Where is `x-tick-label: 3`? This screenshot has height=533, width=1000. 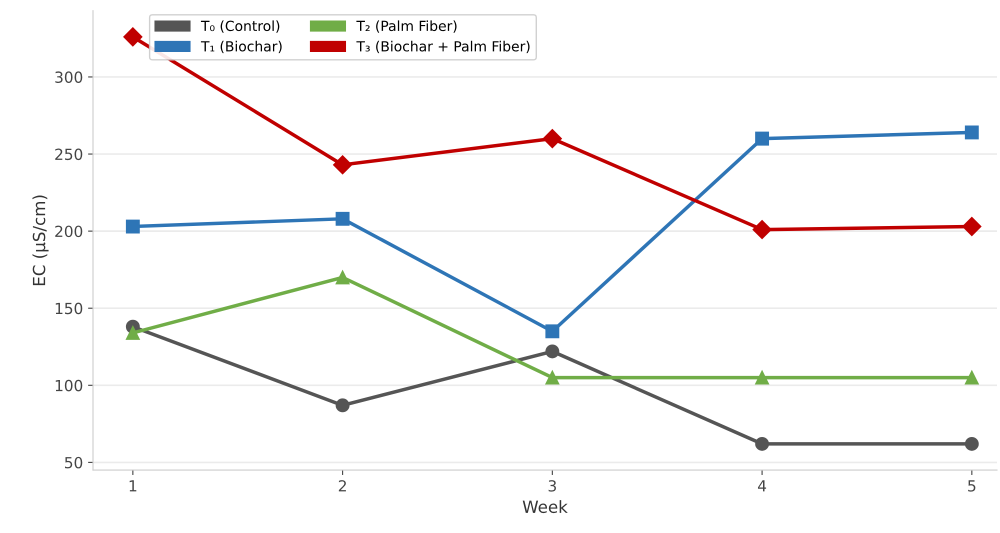 x-tick-label: 3 is located at coordinates (552, 486).